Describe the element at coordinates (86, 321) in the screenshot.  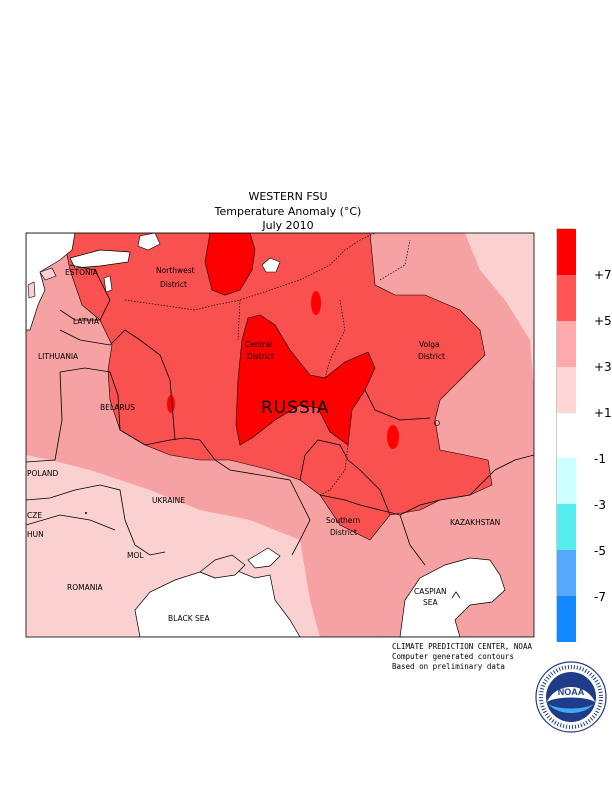
I see `label-latvia: LATVIA` at that location.